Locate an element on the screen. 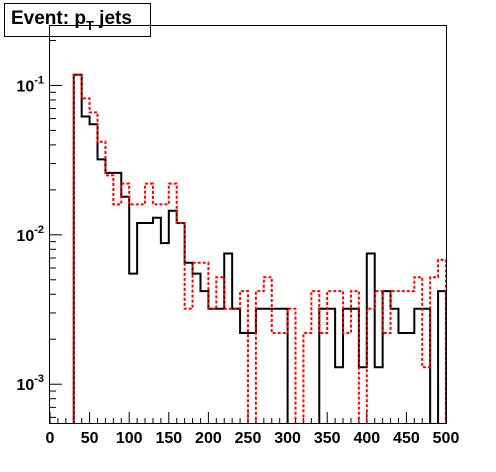 This screenshot has width=496, height=472. x-tick-label: 300 is located at coordinates (287, 438).